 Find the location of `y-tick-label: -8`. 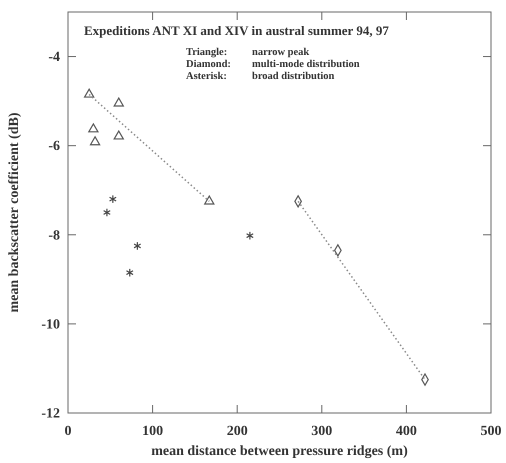

y-tick-label: -8 is located at coordinates (54, 236).